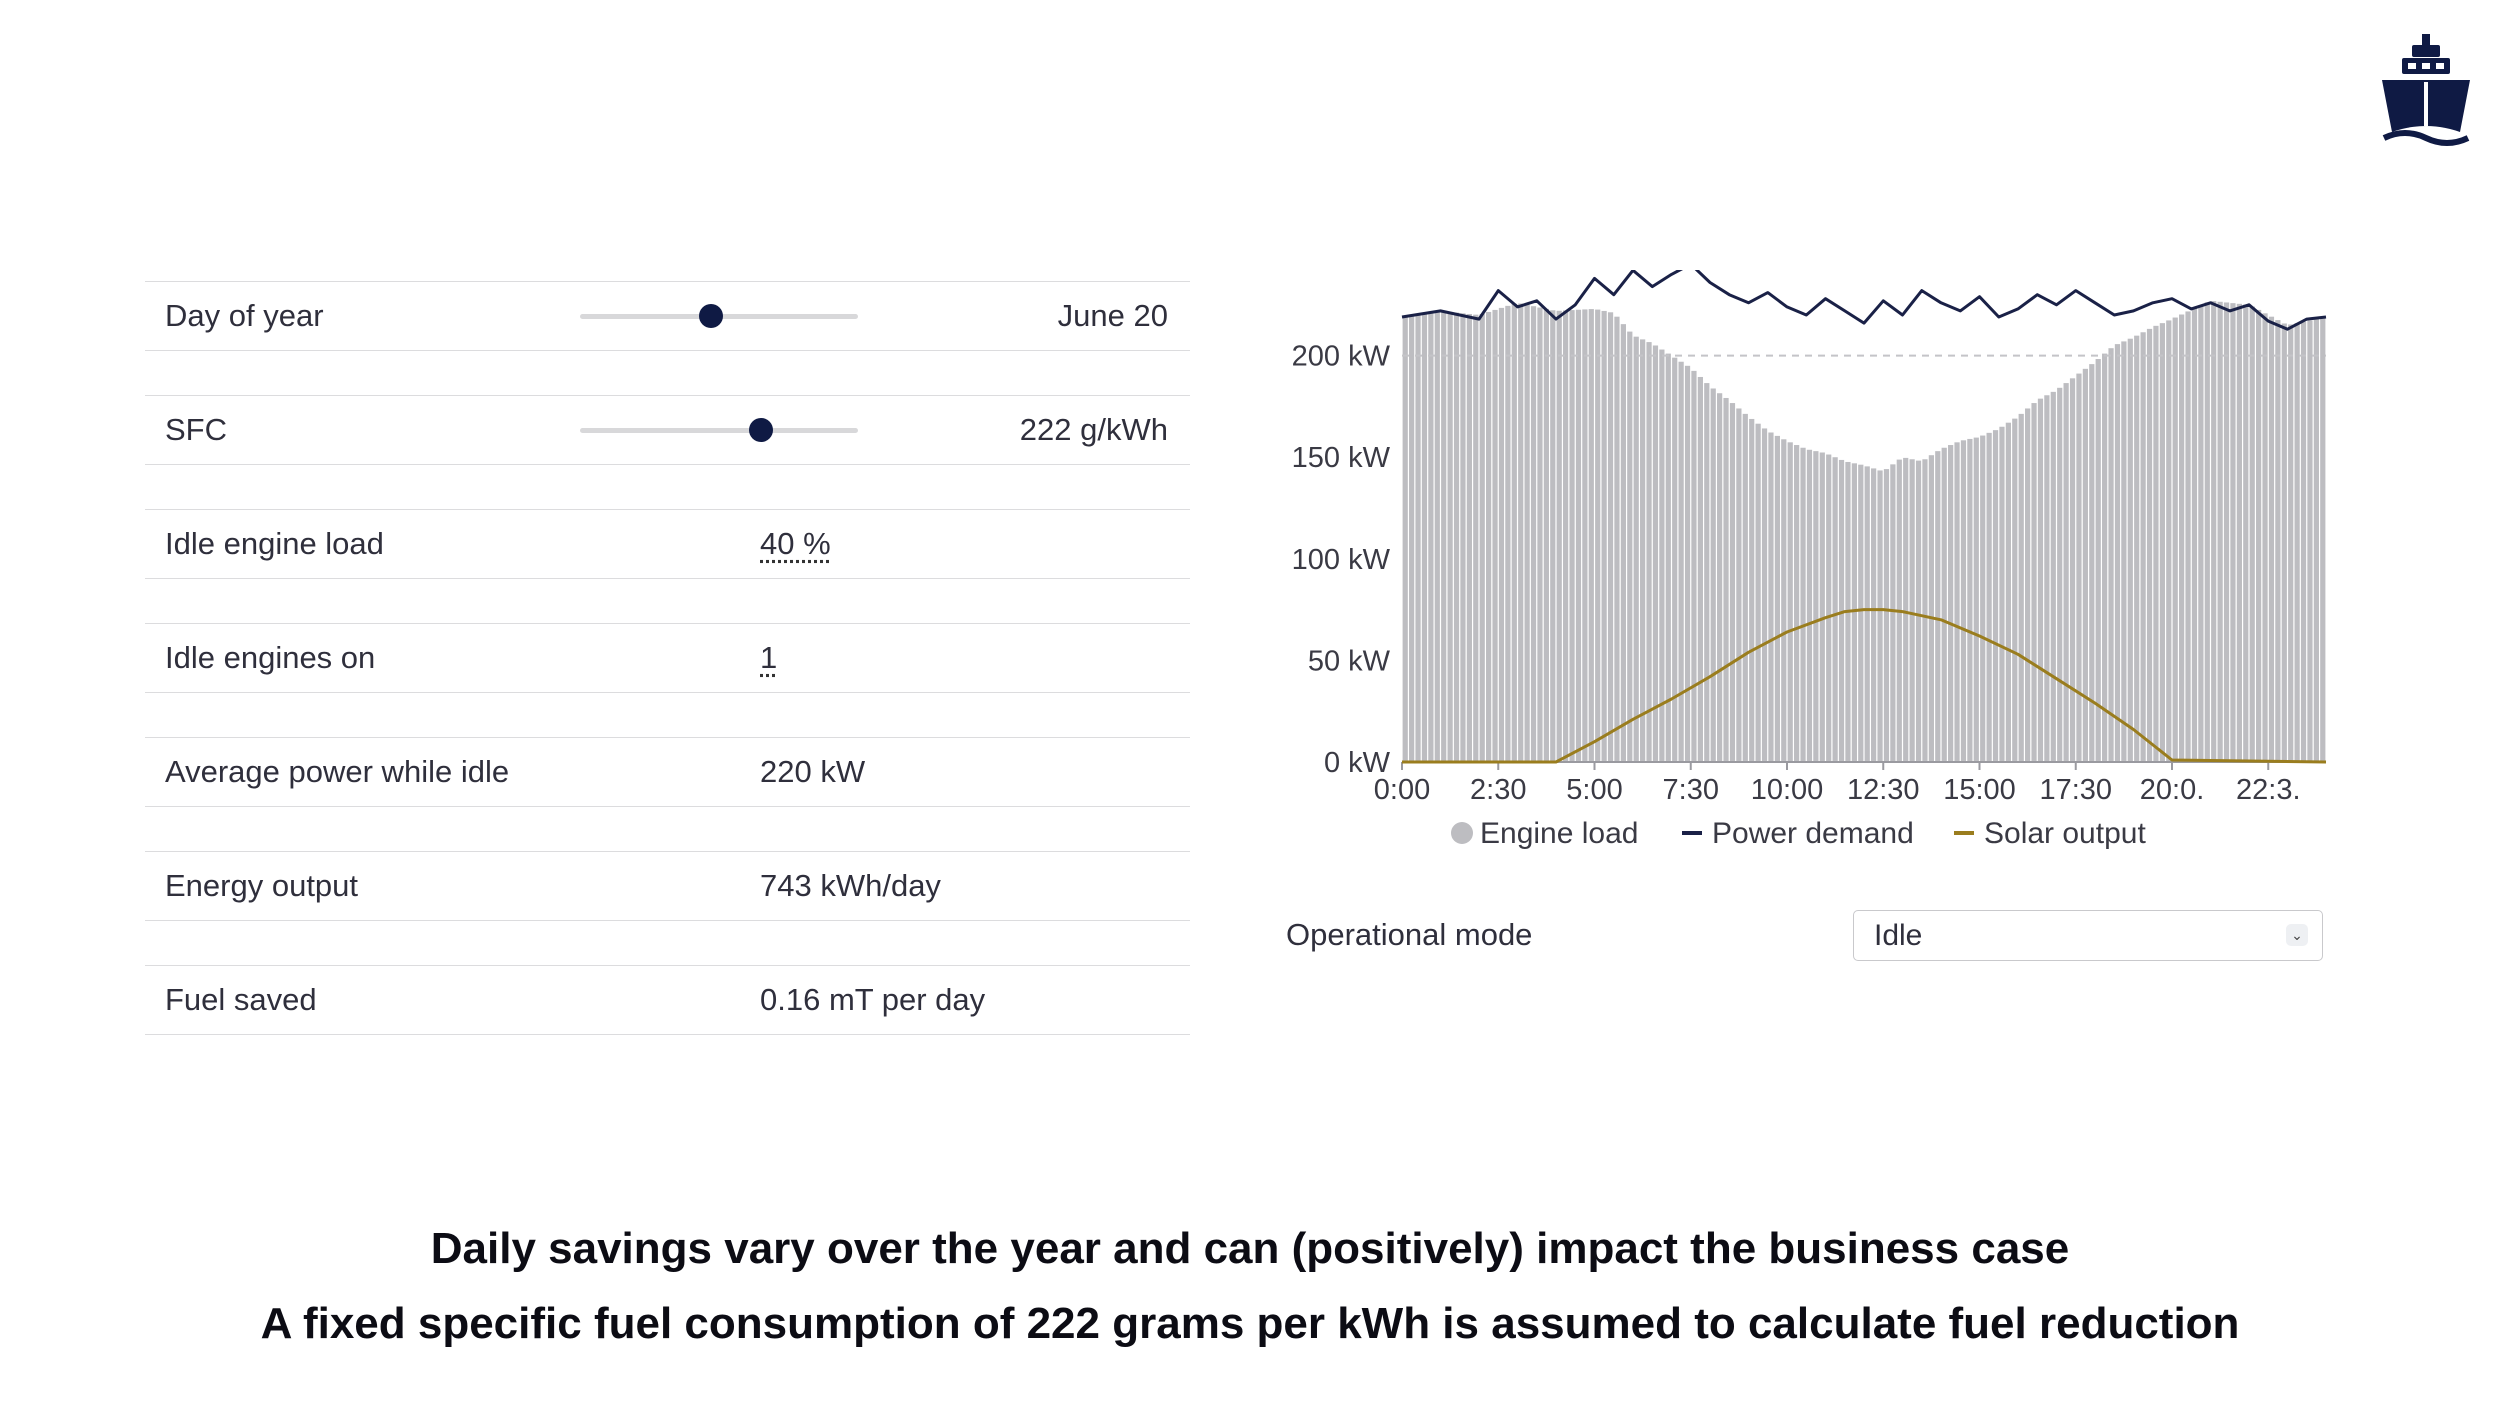 This screenshot has height=1406, width=2500. What do you see at coordinates (1498, 790) in the screenshot?
I see `x-tick-label: 2:30` at bounding box center [1498, 790].